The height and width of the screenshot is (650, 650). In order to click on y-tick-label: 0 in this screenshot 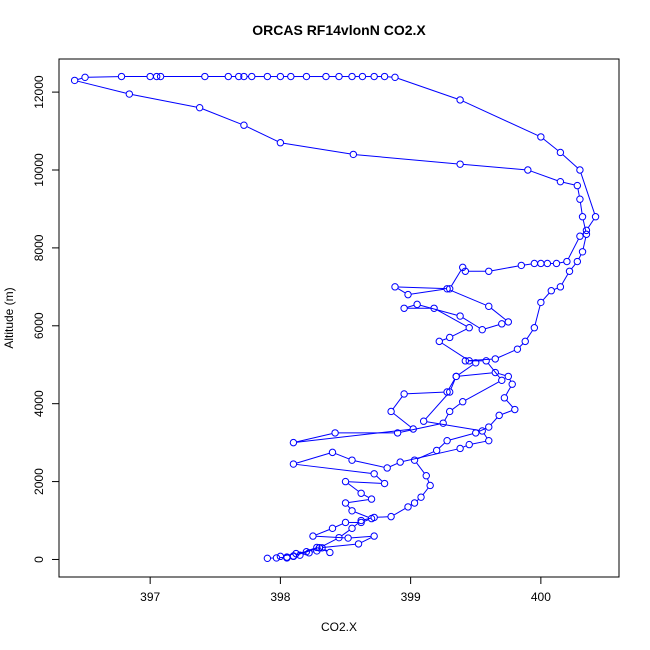, I will do `click(39, 559)`.